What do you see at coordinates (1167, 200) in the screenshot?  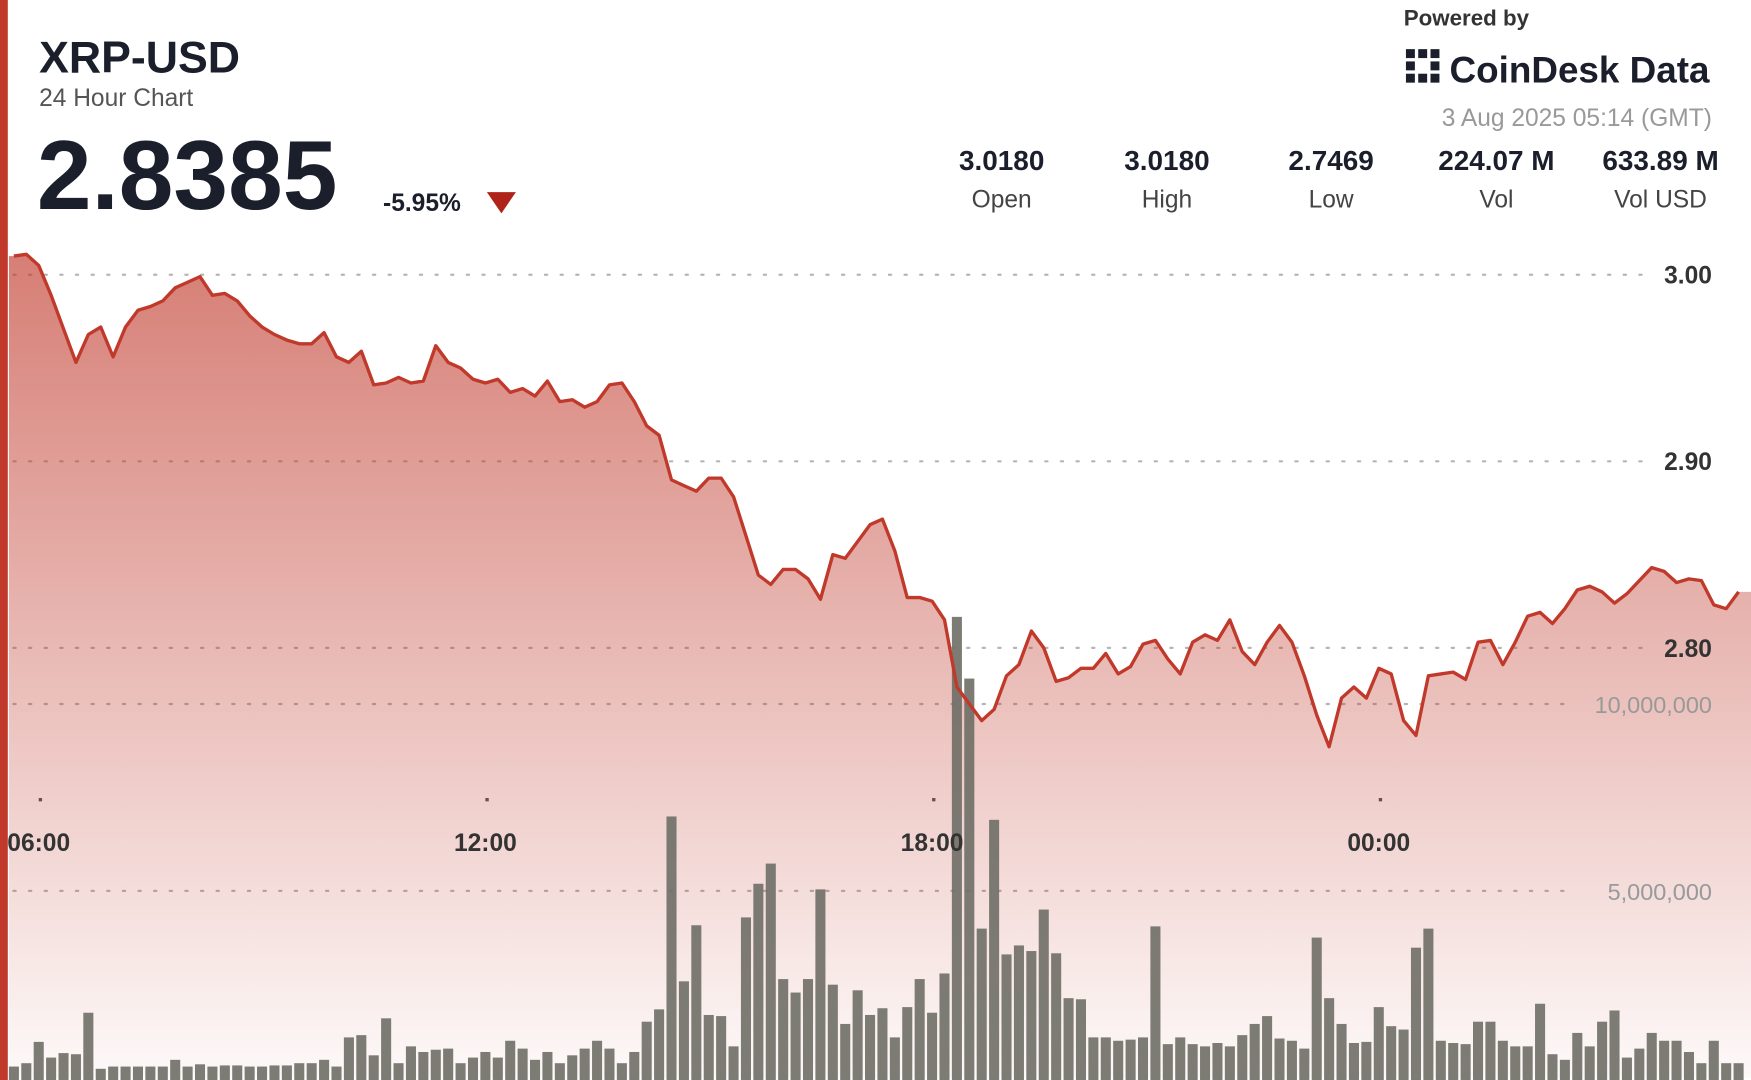 I see `stat-label: High` at bounding box center [1167, 200].